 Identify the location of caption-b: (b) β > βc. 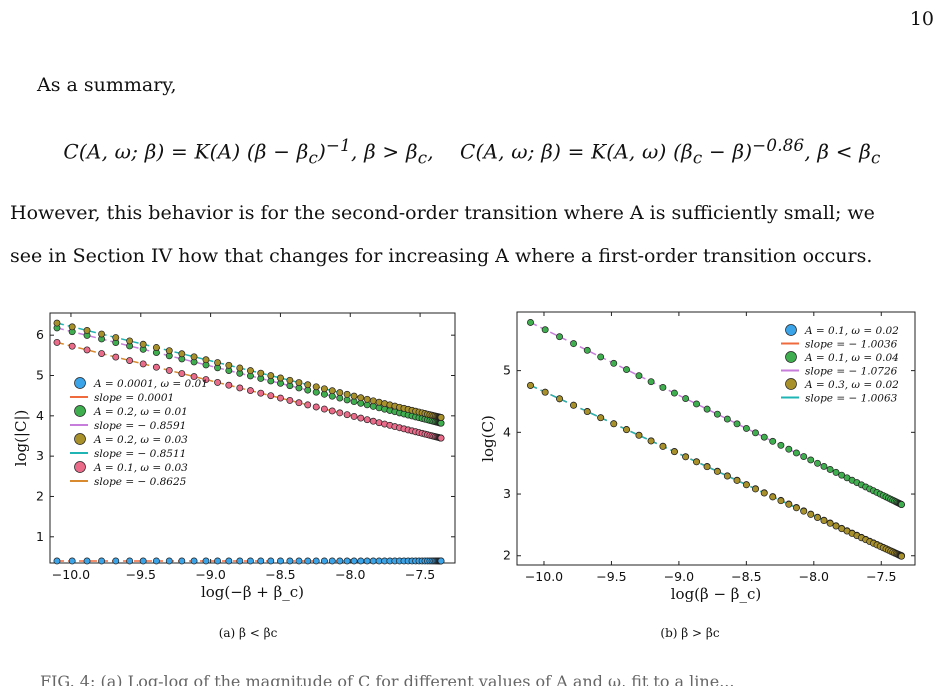
(690, 633).